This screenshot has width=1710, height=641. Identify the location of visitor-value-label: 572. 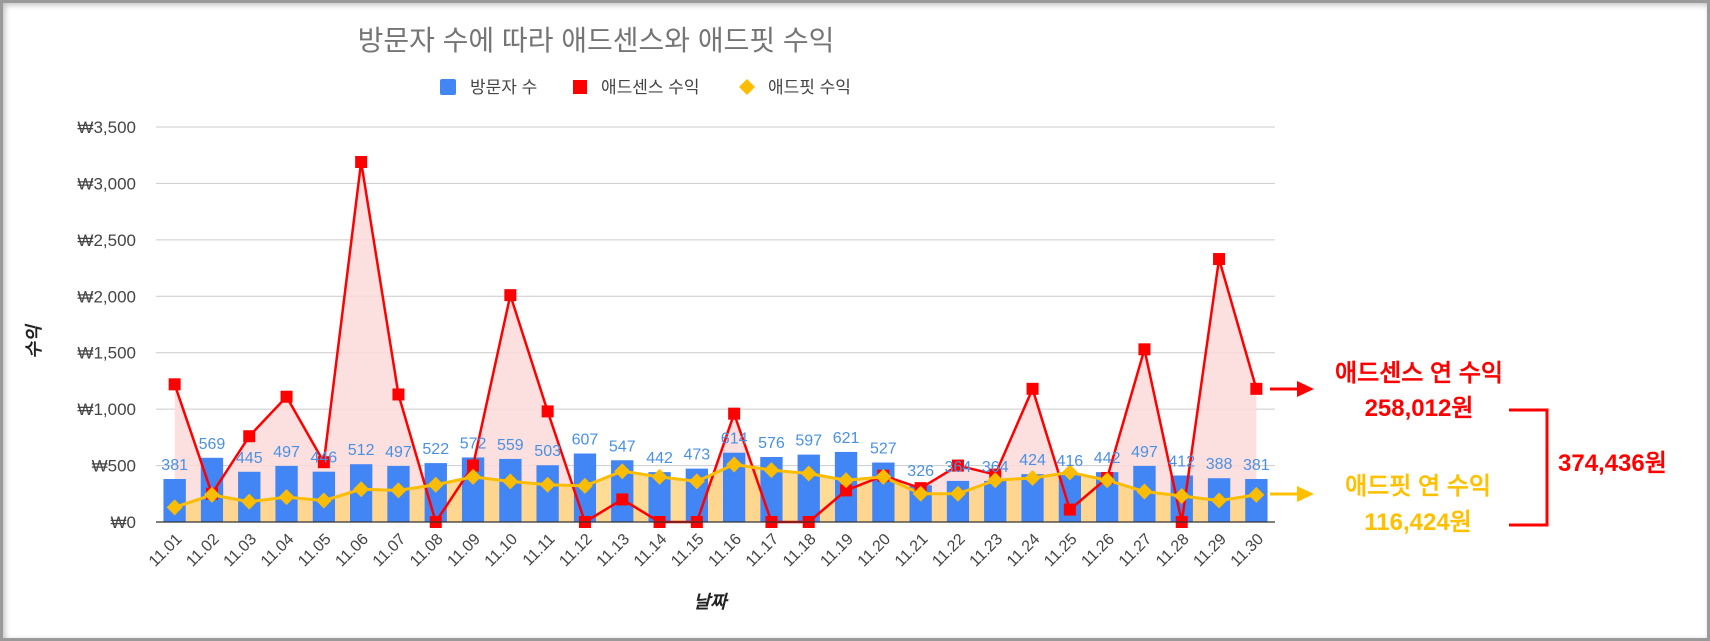
(473, 443).